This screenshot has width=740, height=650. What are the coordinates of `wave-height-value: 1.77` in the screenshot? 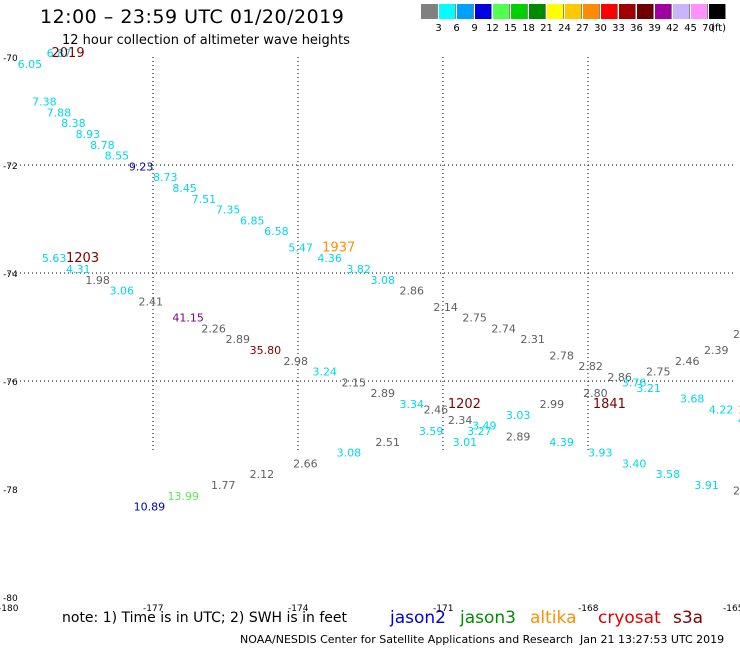 It's located at (223, 485).